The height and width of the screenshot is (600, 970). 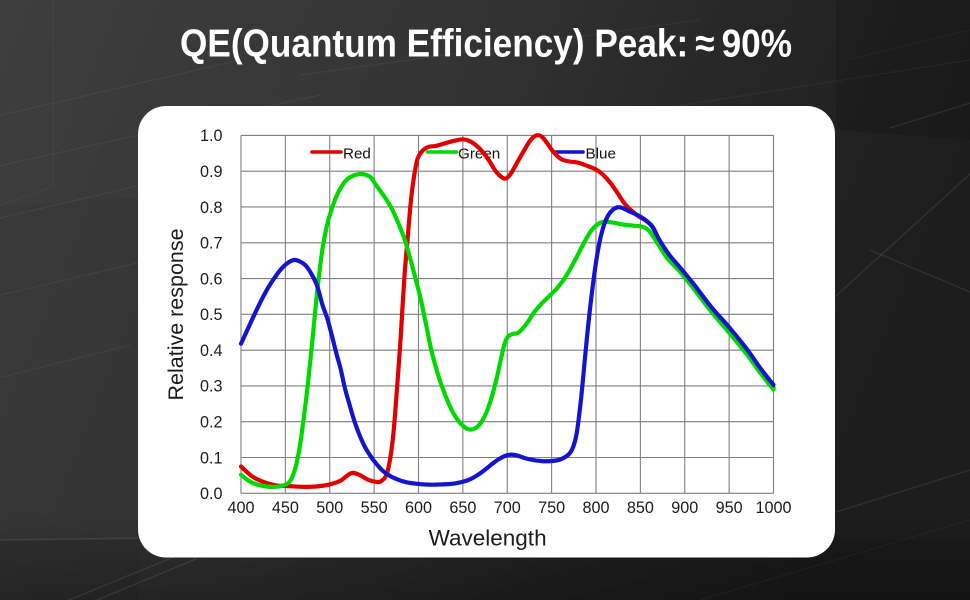 What do you see at coordinates (462, 508) in the screenshot?
I see `svg-text: 650` at bounding box center [462, 508].